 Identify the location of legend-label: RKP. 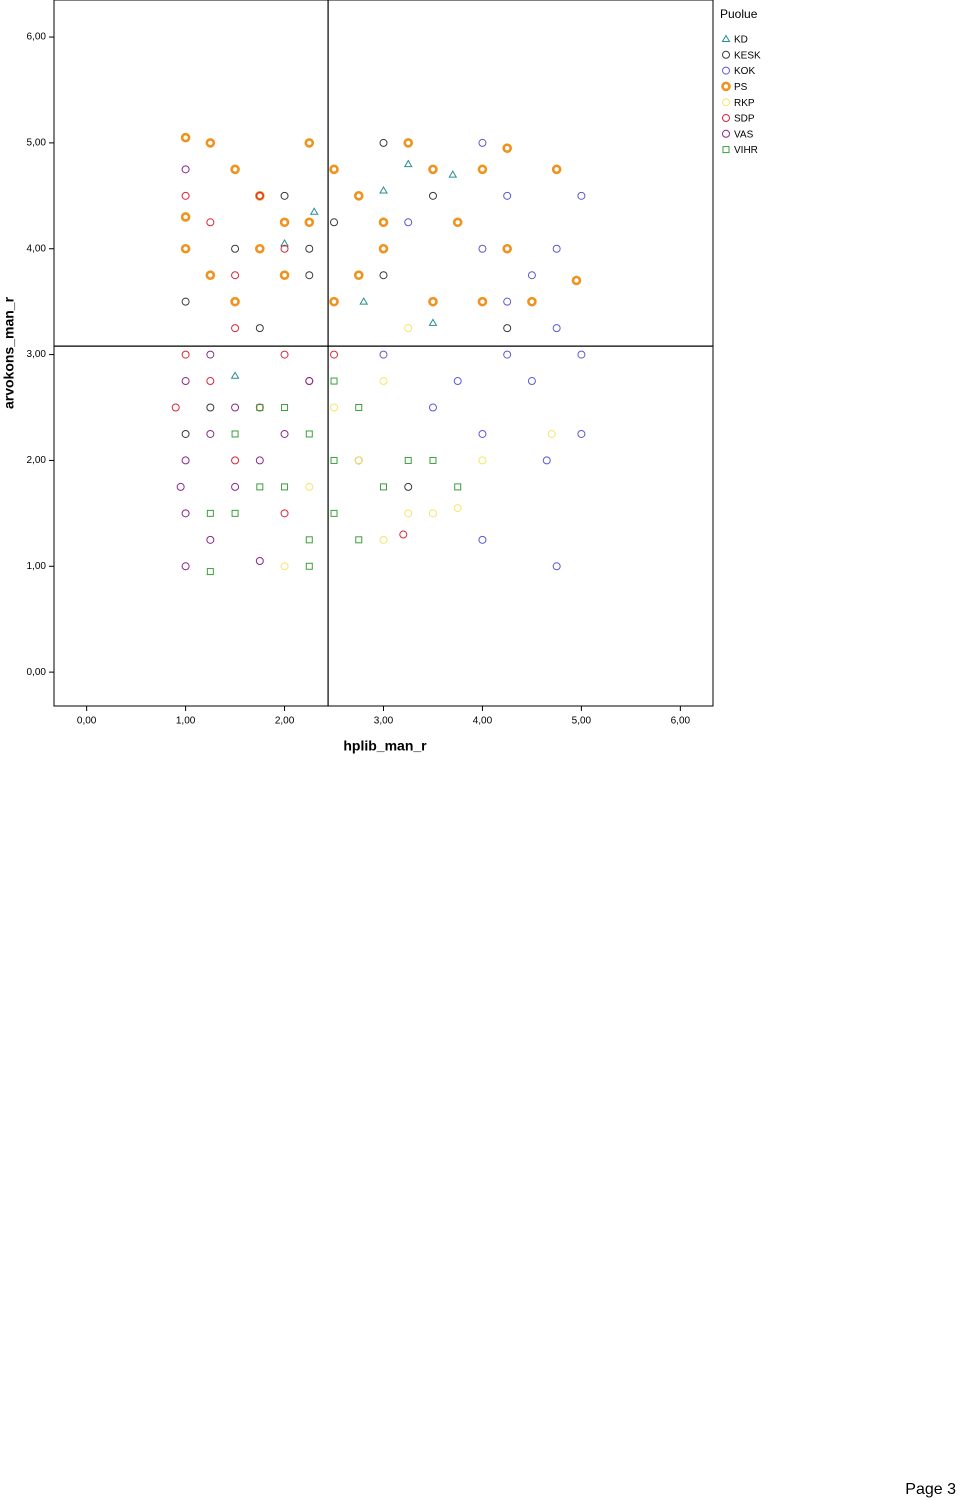
(744, 103).